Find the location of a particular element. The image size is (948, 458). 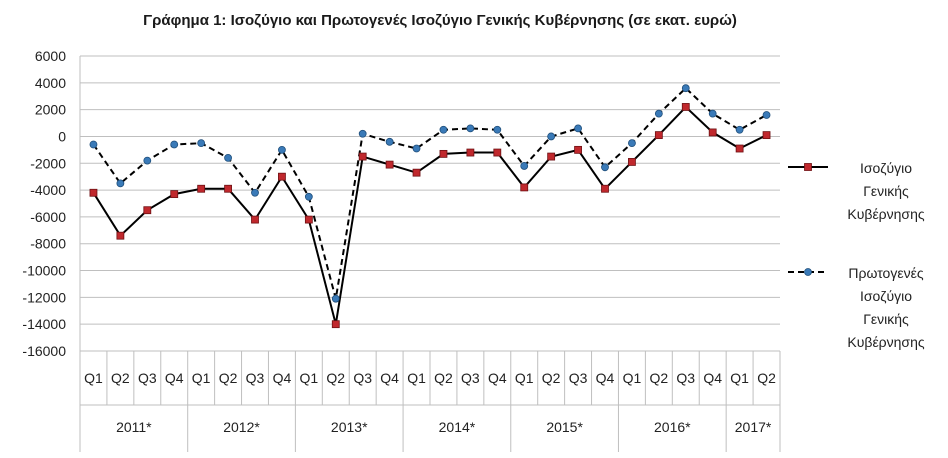

y-tick-label: -2000 is located at coordinates (48, 163).